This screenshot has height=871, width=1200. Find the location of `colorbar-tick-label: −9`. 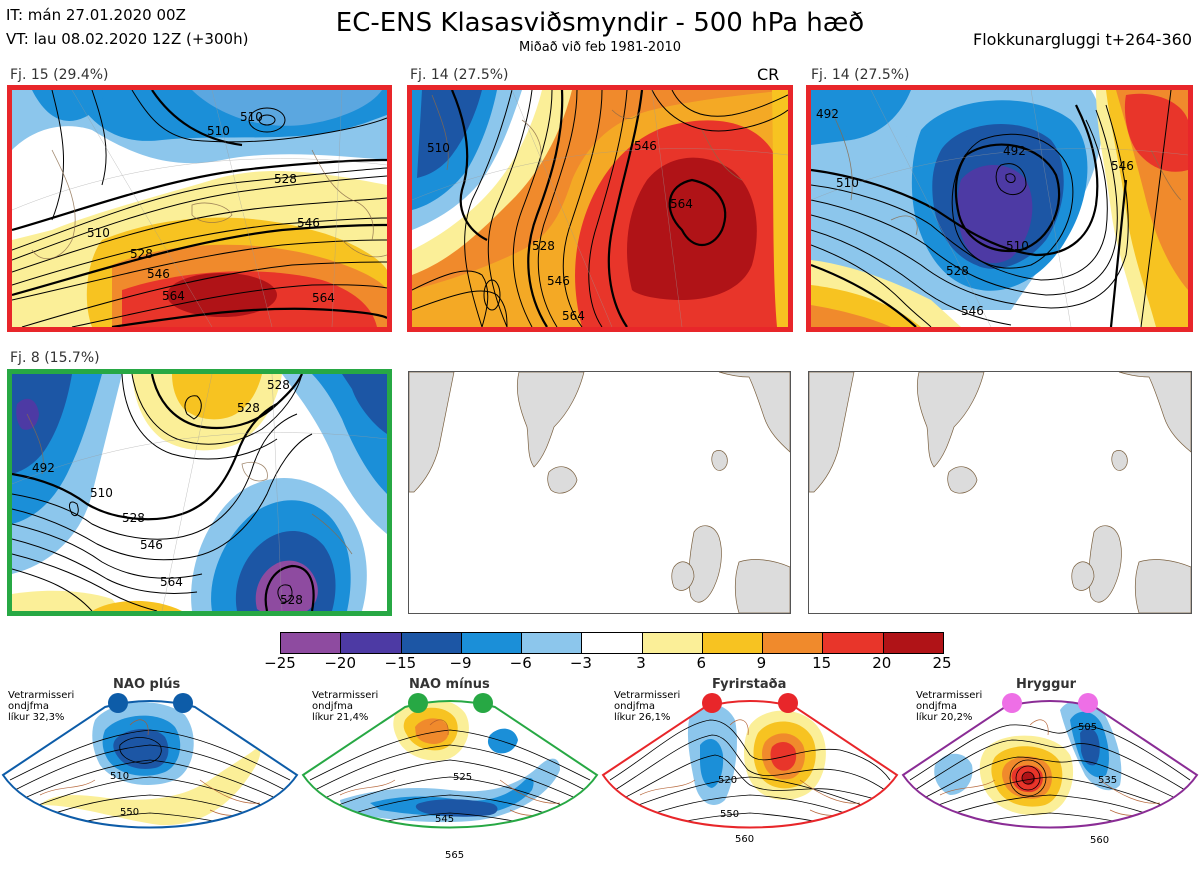

colorbar-tick-label: −9 is located at coordinates (460, 663).